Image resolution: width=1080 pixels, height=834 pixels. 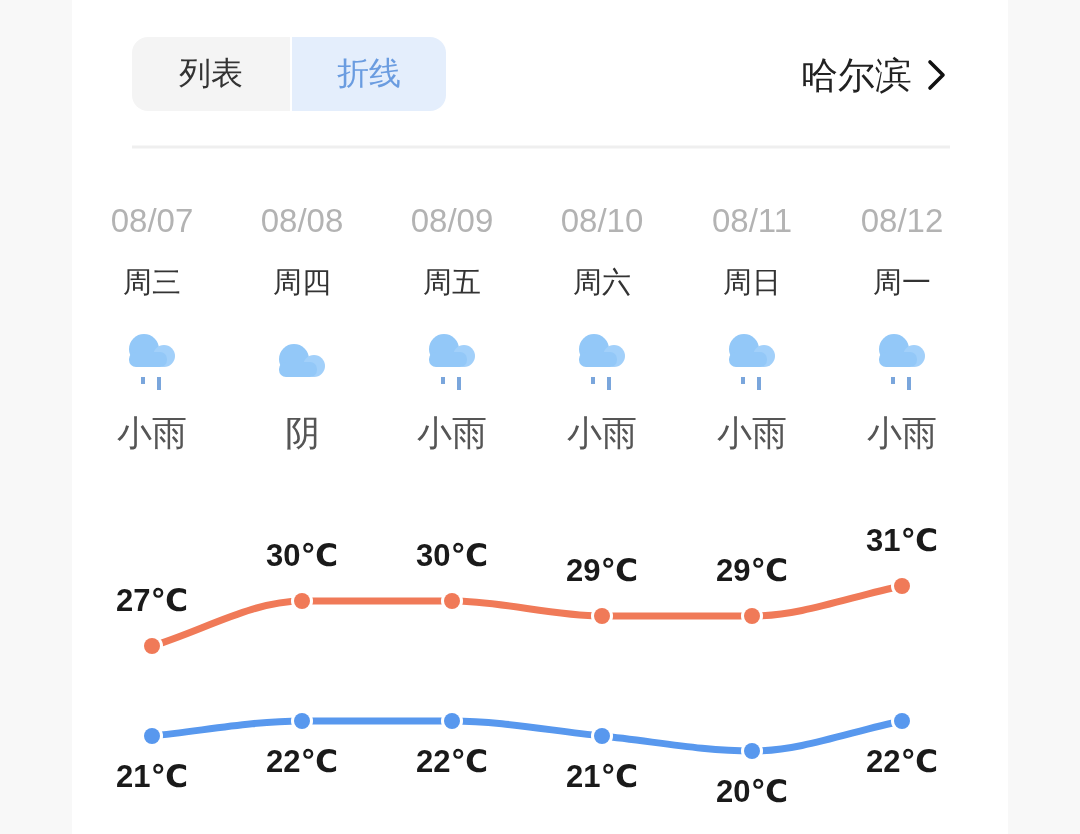 I want to click on x-tick-label: 08/10, so click(x=602, y=220).